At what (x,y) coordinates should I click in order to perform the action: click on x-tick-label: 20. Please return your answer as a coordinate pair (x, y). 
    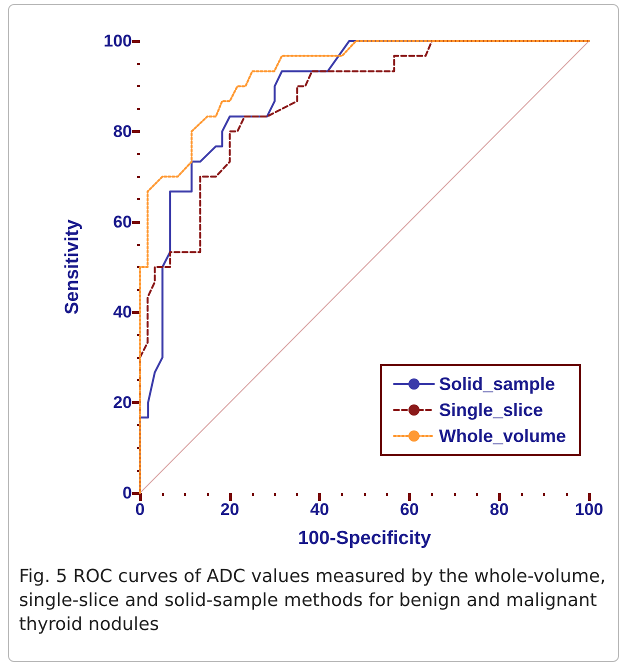
    Looking at the image, I should click on (230, 509).